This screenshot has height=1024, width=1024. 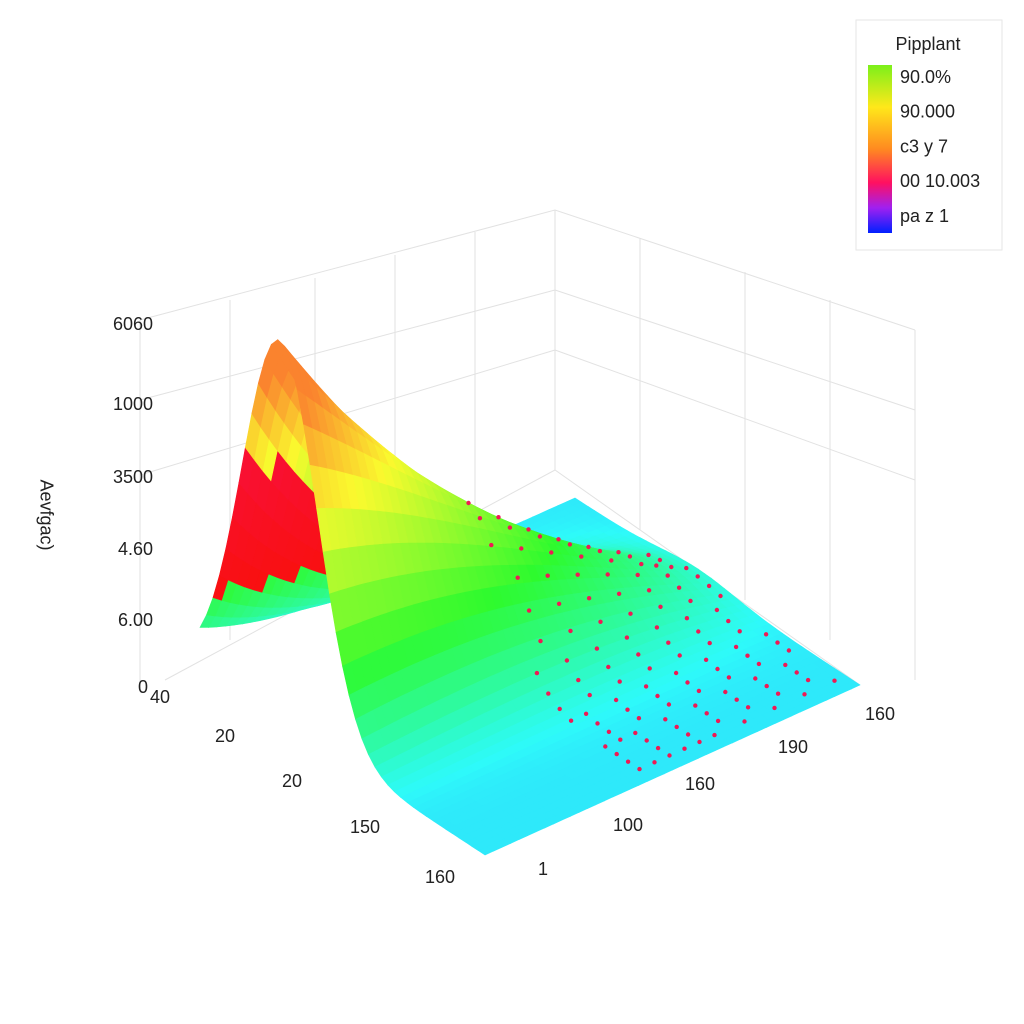 What do you see at coordinates (924, 216) in the screenshot?
I see `legend-entry: pa z 1` at bounding box center [924, 216].